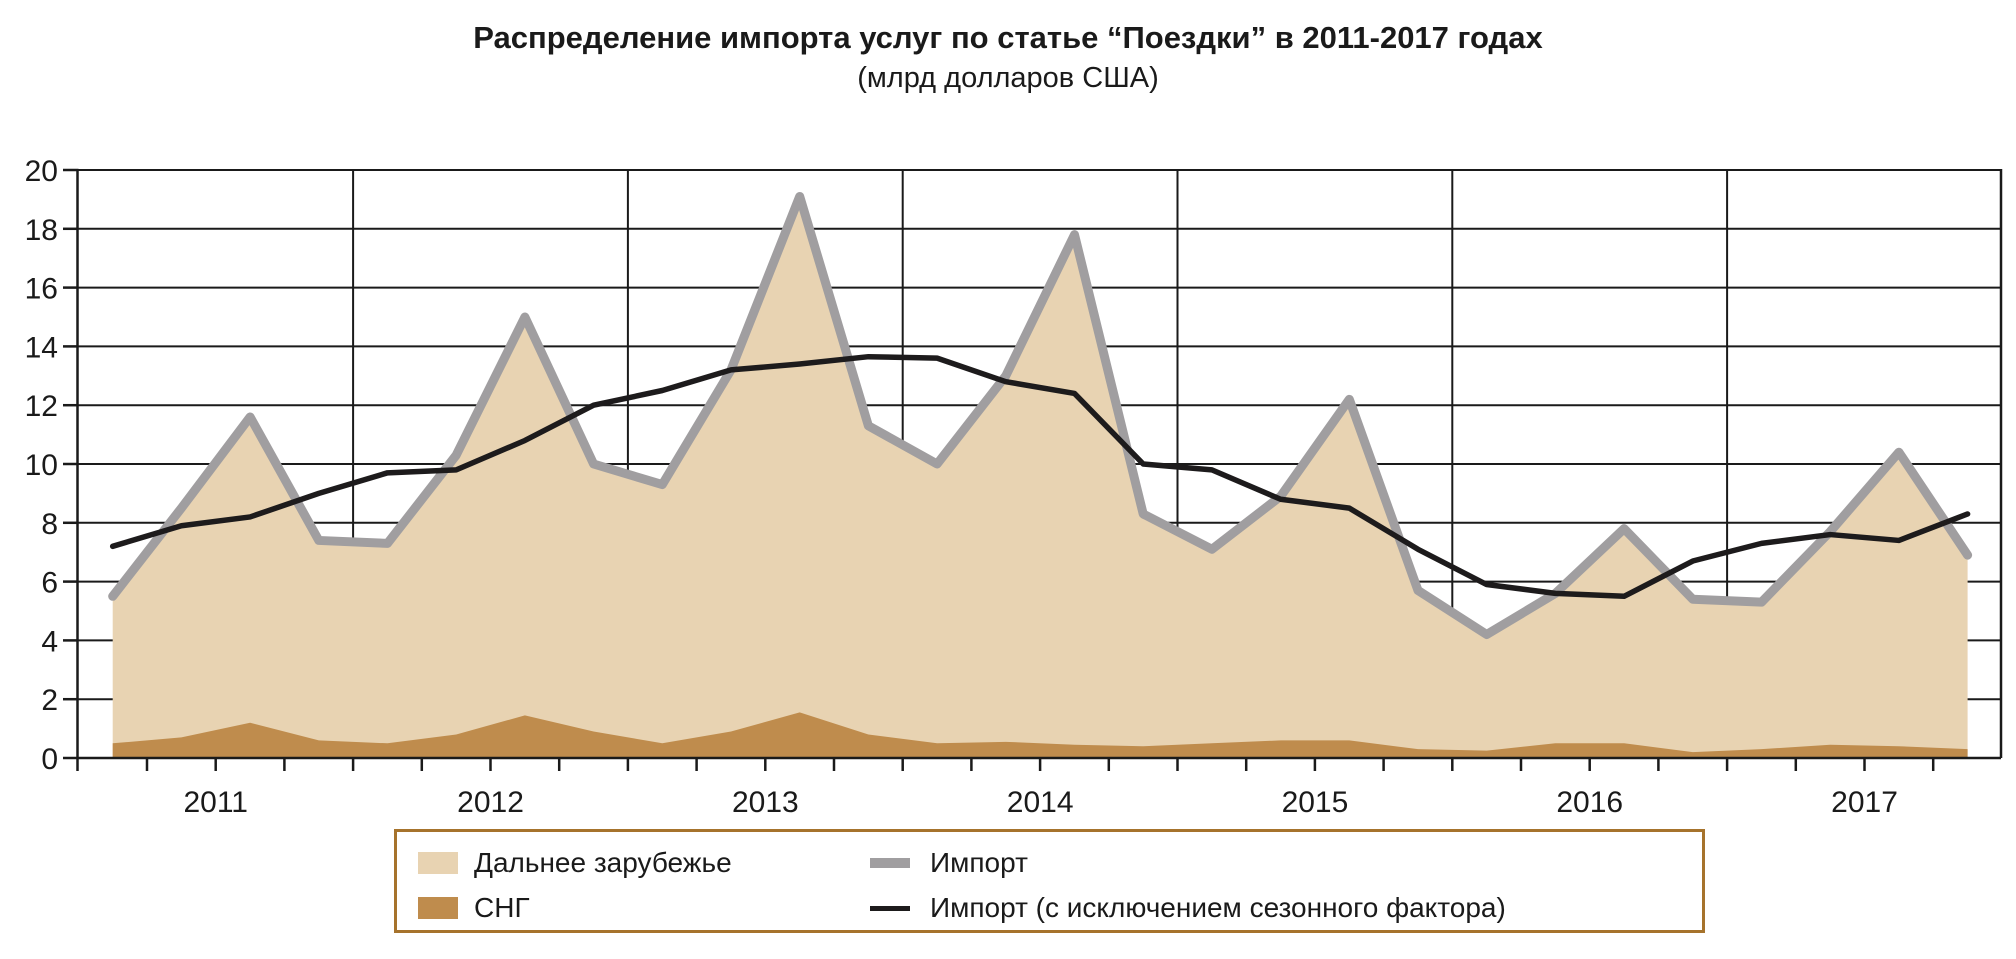  What do you see at coordinates (438, 908) in the screenshot?
I see `cis-swatch` at bounding box center [438, 908].